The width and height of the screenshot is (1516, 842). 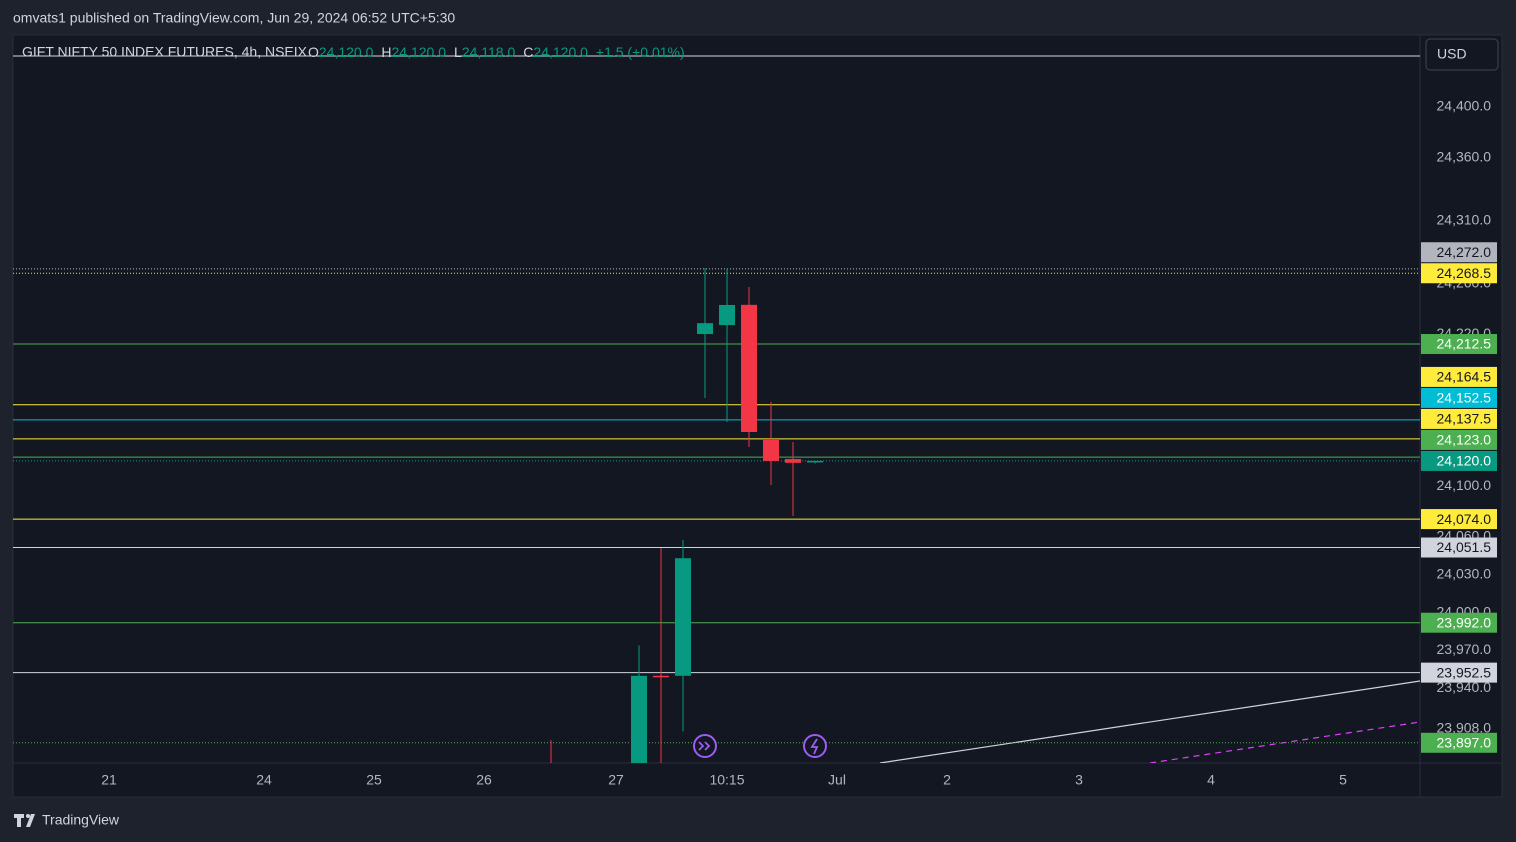 What do you see at coordinates (1464, 106) in the screenshot?
I see `y-tick-label: 24,400.0` at bounding box center [1464, 106].